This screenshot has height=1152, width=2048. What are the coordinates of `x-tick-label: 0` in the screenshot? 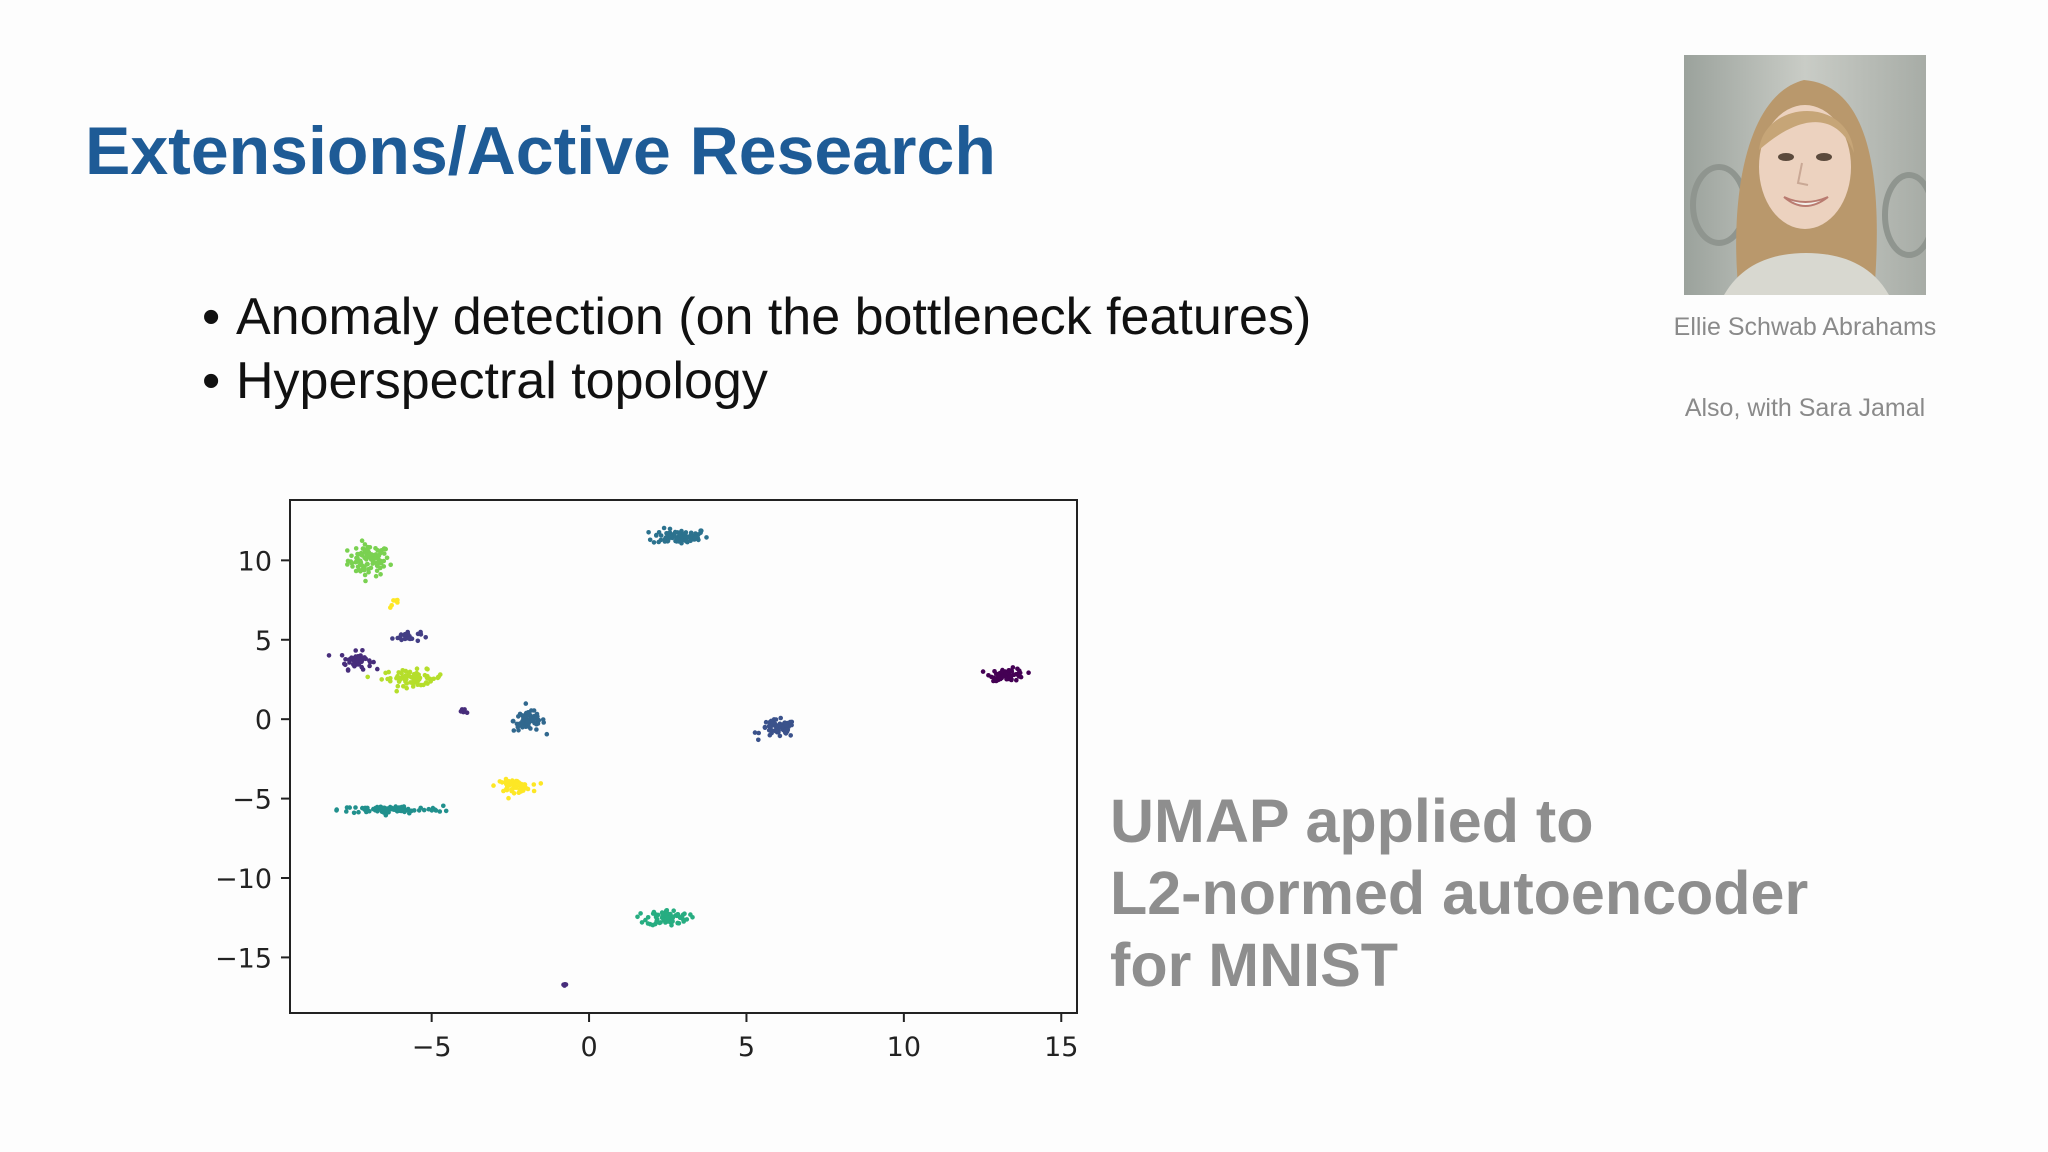 It's located at (588, 1047).